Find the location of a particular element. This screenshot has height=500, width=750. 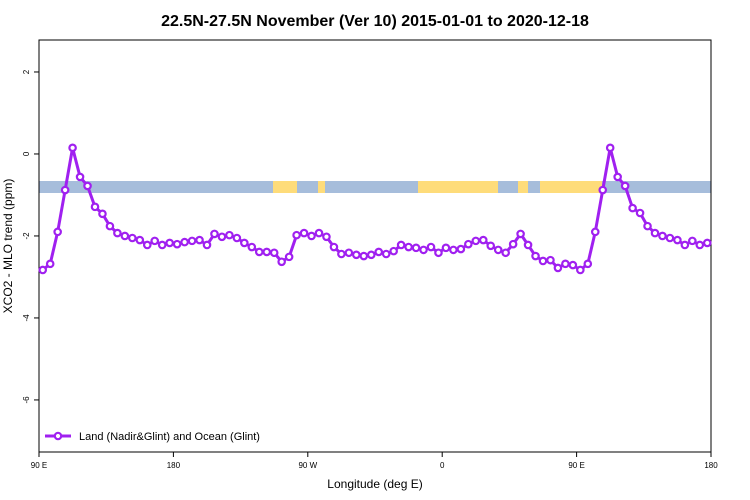

y-tick-label: 2 is located at coordinates (26, 71).